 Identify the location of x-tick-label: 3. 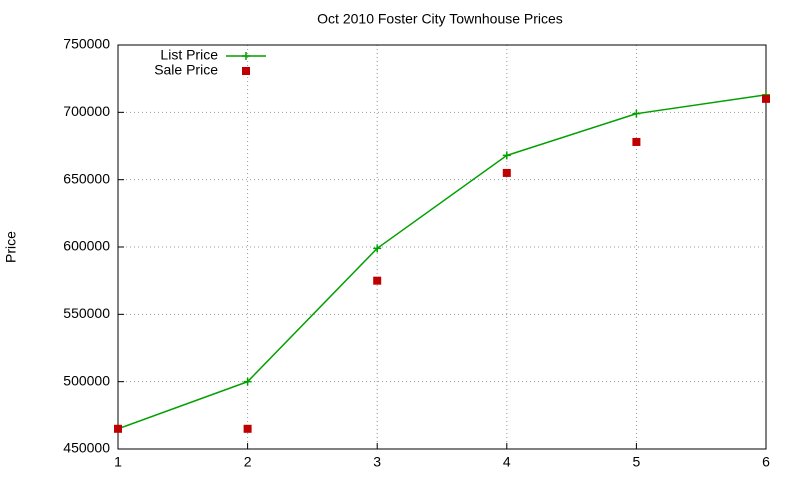
(377, 462).